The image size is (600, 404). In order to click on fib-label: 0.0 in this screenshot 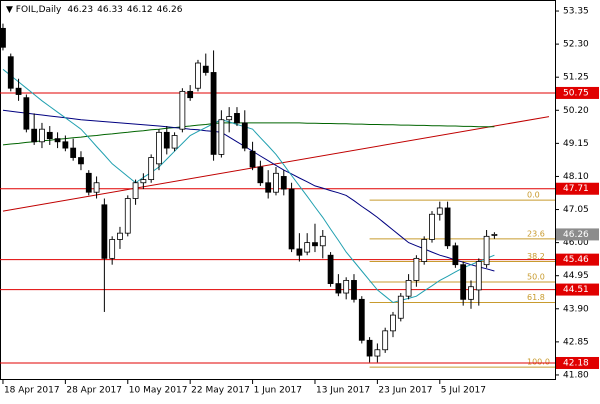, I will do `click(533, 195)`.